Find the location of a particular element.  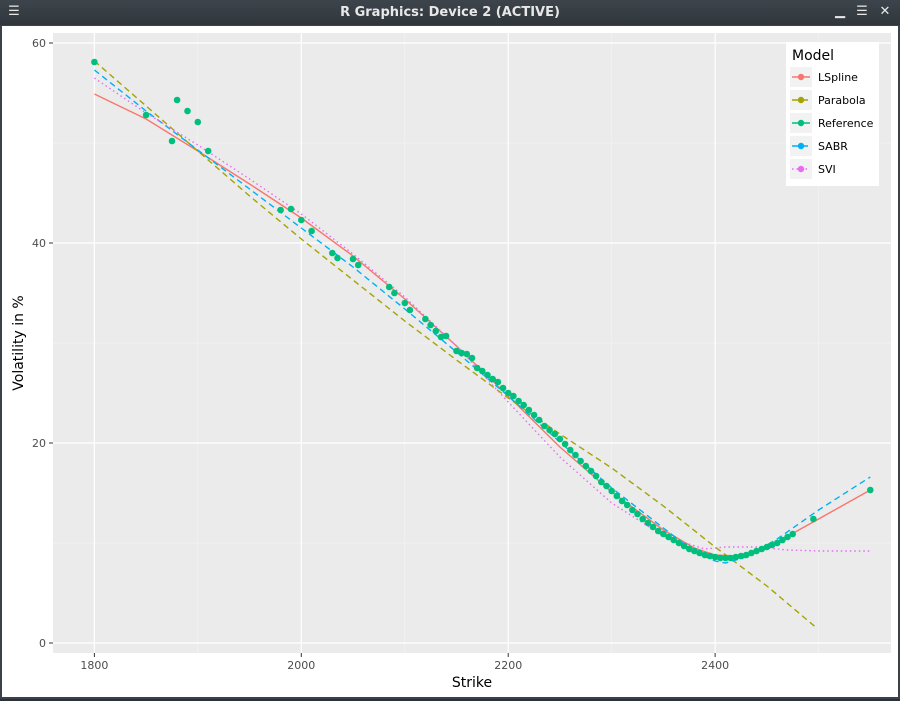

legend-key-point-reference is located at coordinates (801, 123).